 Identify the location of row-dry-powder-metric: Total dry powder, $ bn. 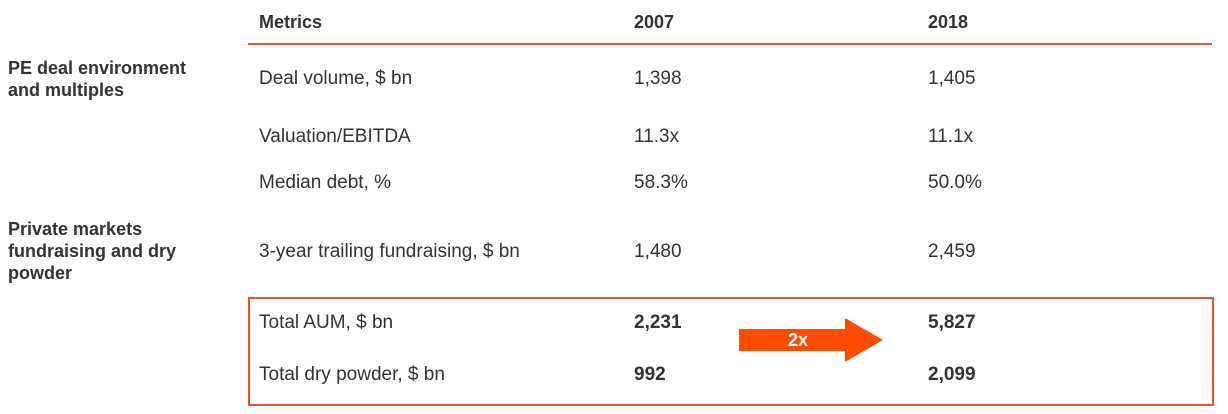
(352, 374).